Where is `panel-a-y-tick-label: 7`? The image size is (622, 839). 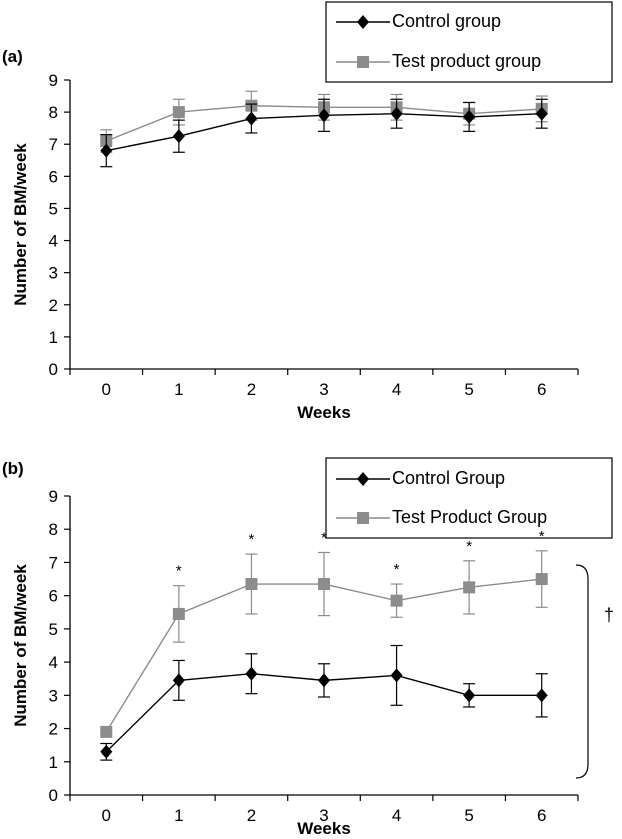
panel-a-y-tick-label: 7 is located at coordinates (53, 144).